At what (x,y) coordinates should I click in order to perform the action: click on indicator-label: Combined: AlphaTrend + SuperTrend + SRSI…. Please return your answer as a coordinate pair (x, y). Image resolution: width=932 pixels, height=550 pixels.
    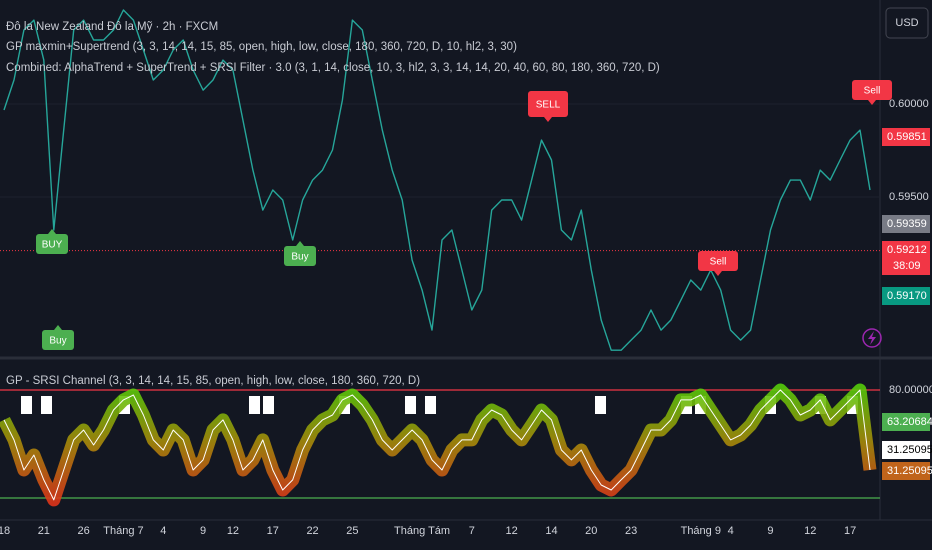
    Looking at the image, I should click on (333, 68).